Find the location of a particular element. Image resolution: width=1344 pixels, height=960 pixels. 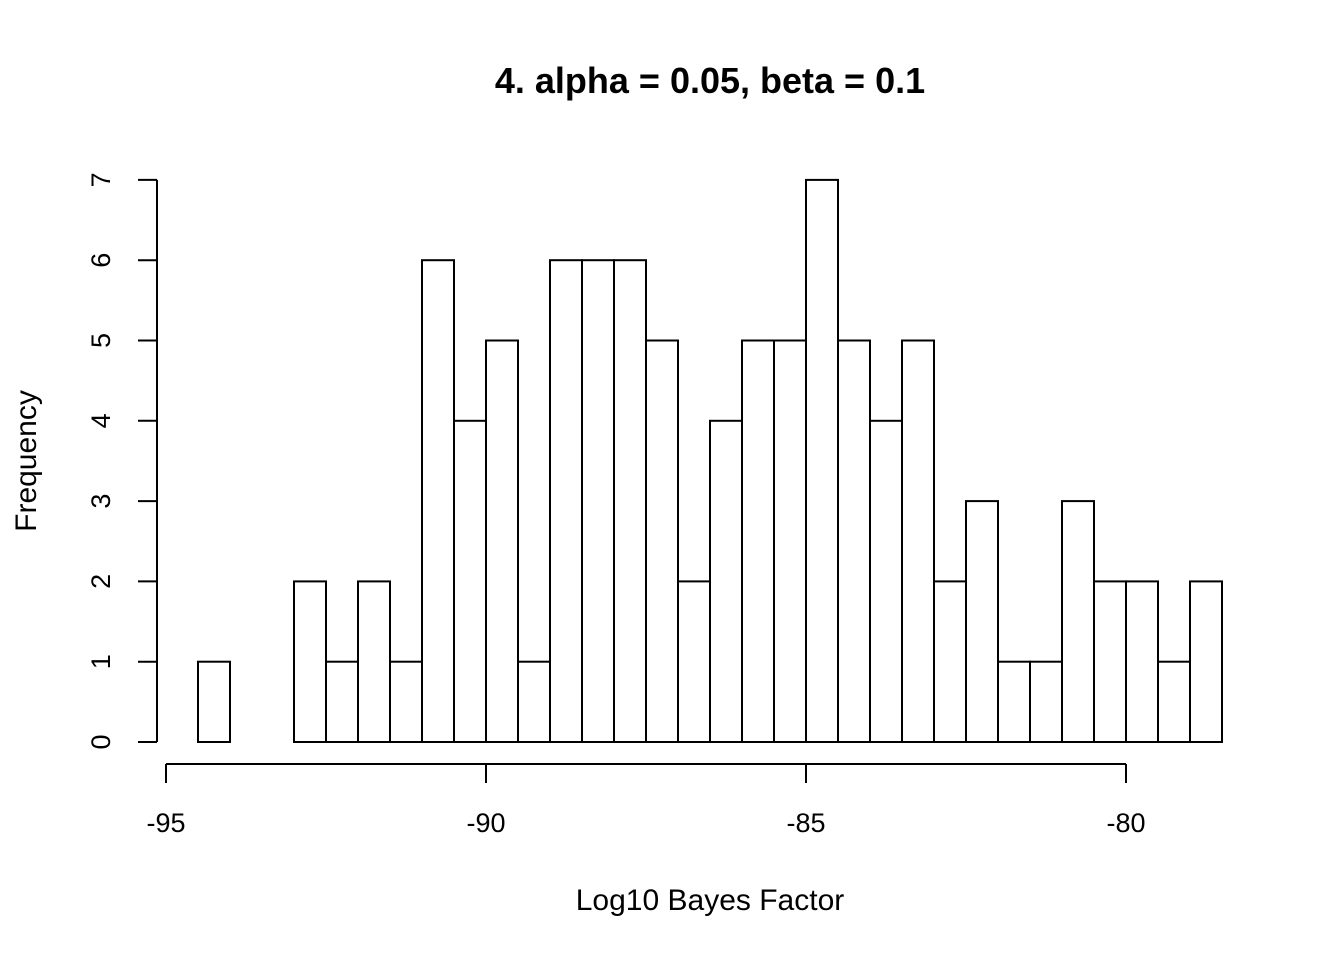

x-tick-label: -90 is located at coordinates (485, 823).